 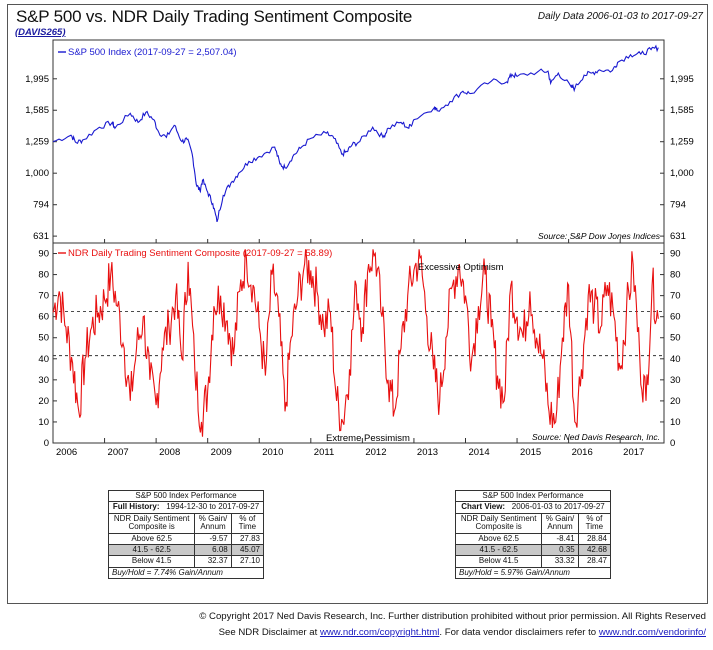 I want to click on annotation-excessive-optimism: Excessive Optimism, so click(x=461, y=267).